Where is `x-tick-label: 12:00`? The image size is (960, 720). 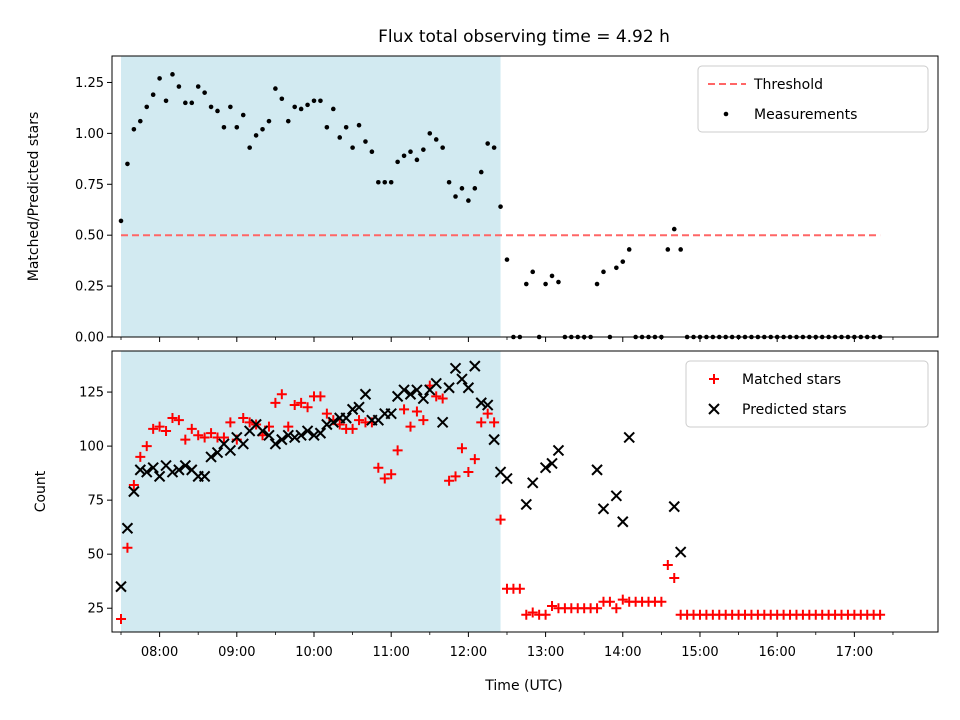
x-tick-label: 12:00 is located at coordinates (468, 652).